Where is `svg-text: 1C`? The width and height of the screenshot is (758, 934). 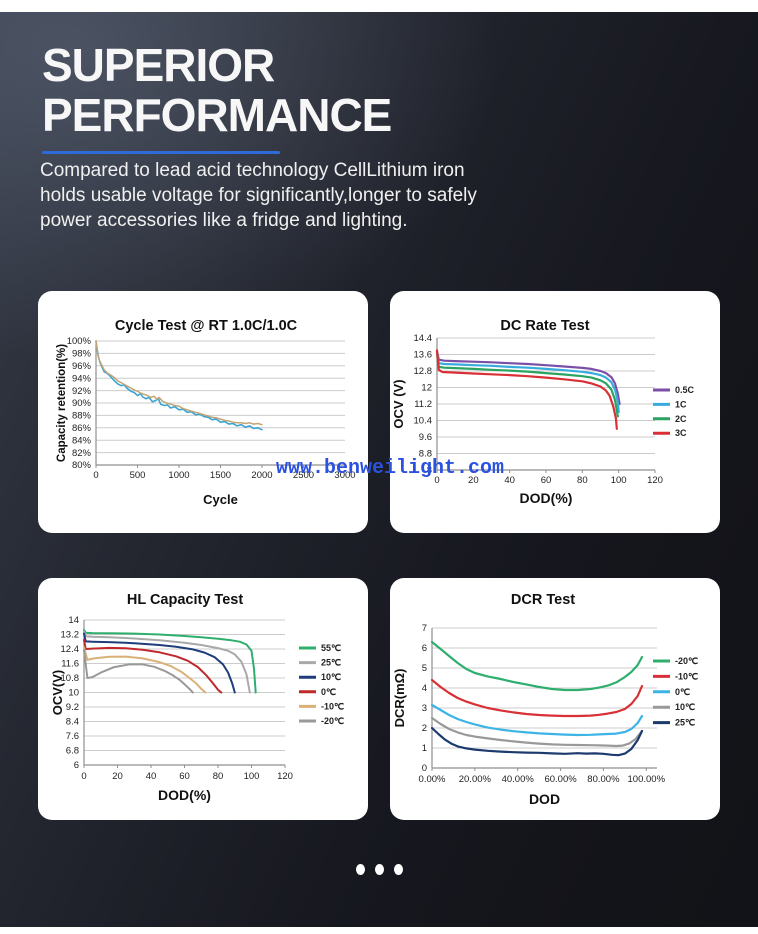 svg-text: 1C is located at coordinates (681, 404).